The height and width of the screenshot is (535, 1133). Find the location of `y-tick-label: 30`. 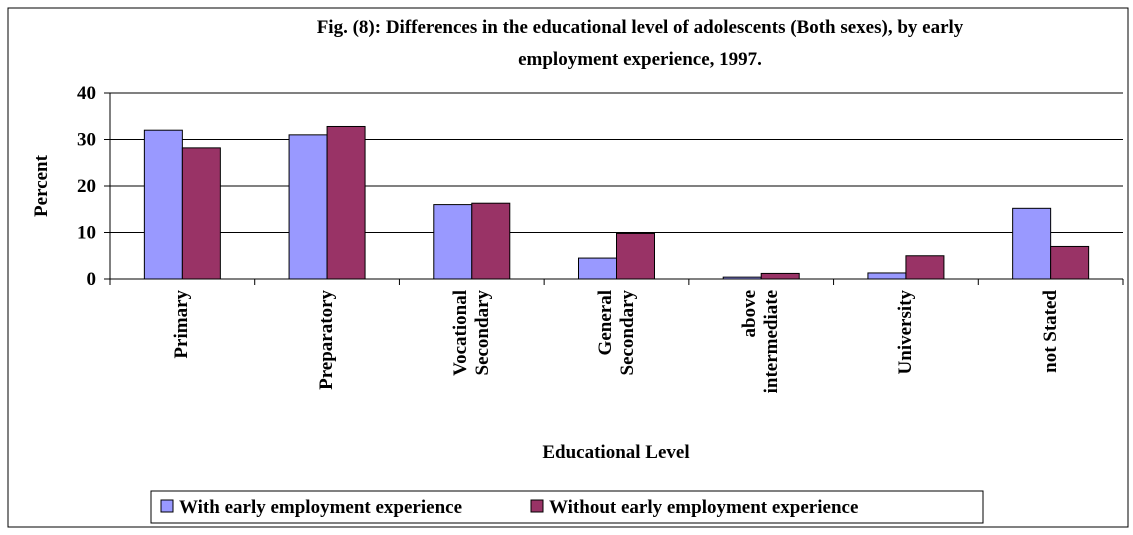

y-tick-label: 30 is located at coordinates (86, 140).